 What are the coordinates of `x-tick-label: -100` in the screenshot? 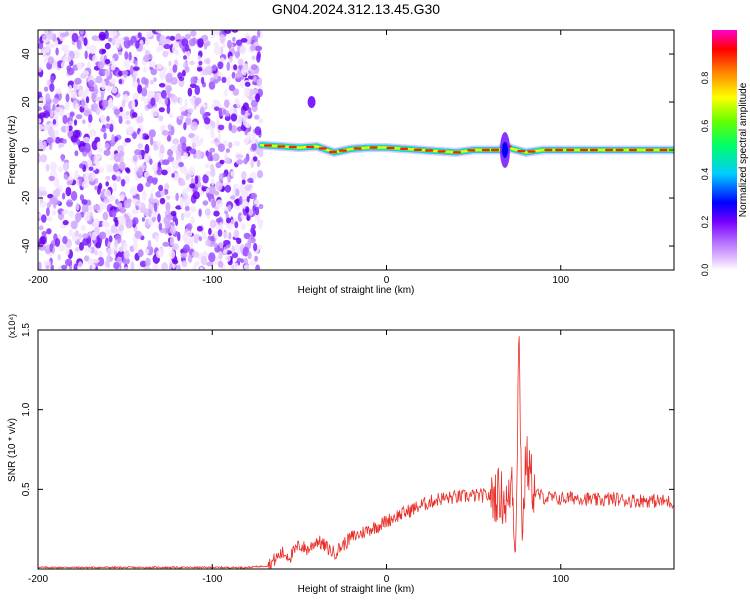 It's located at (212, 280).